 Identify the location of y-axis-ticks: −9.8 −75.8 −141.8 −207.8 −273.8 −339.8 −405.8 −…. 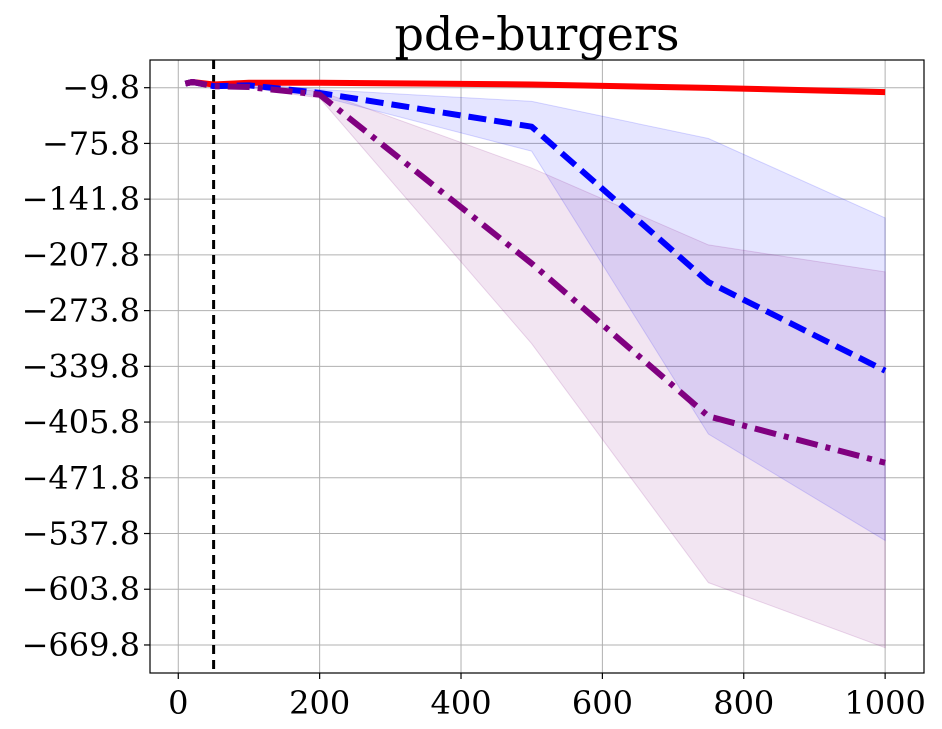
(86, 366).